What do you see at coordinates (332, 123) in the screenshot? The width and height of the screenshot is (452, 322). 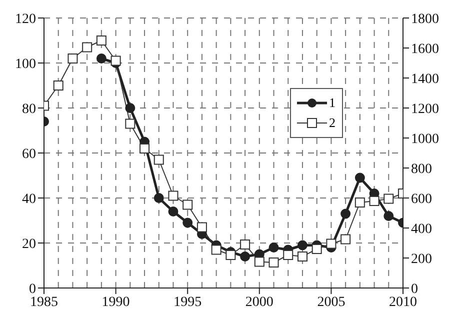 I see `legend-label: 2` at bounding box center [332, 123].